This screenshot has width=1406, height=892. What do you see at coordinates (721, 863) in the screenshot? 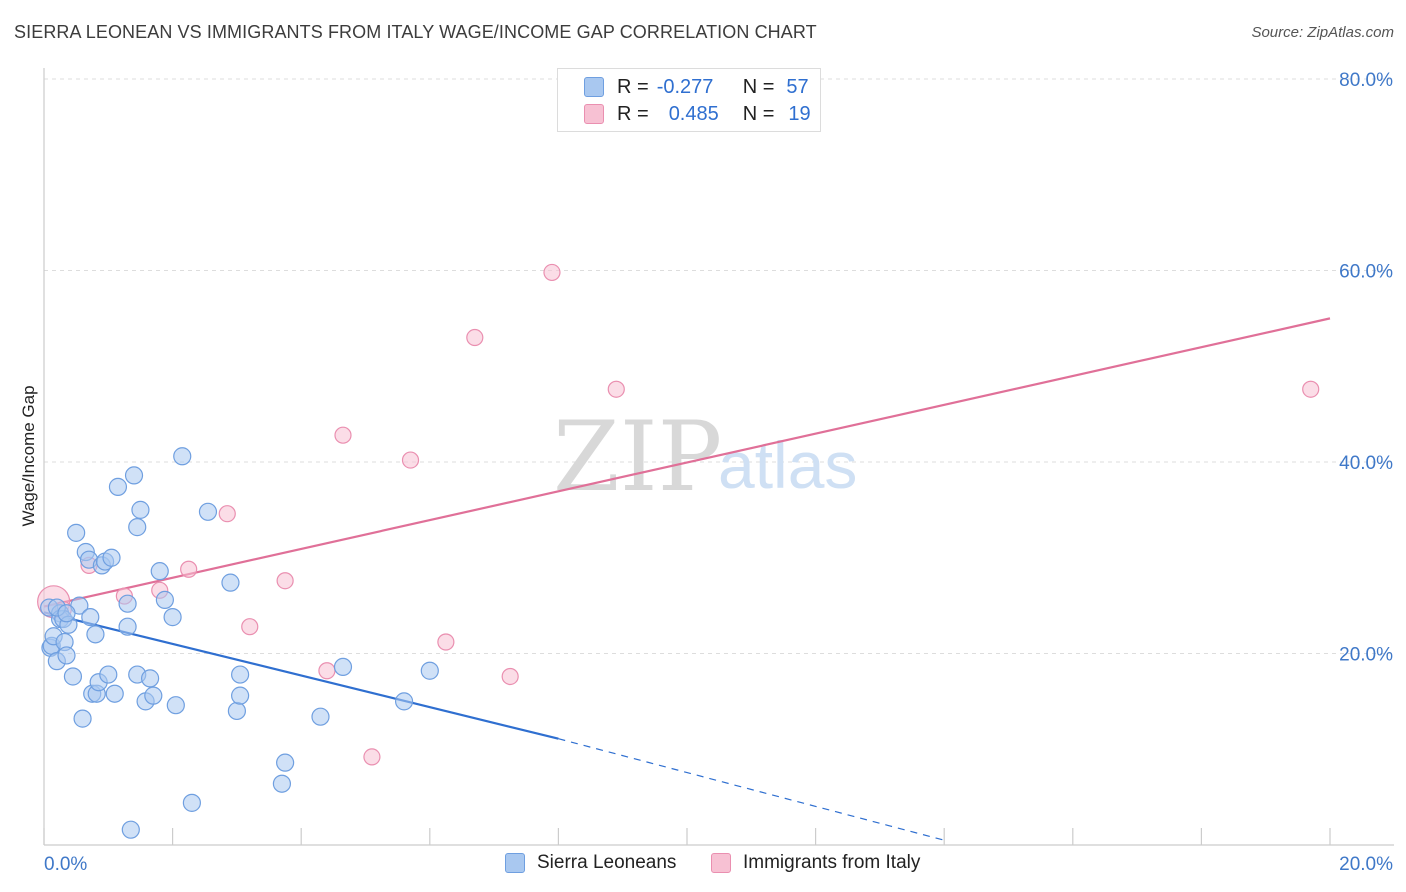
I see `bottom-legend-swatch-pink` at bounding box center [721, 863].